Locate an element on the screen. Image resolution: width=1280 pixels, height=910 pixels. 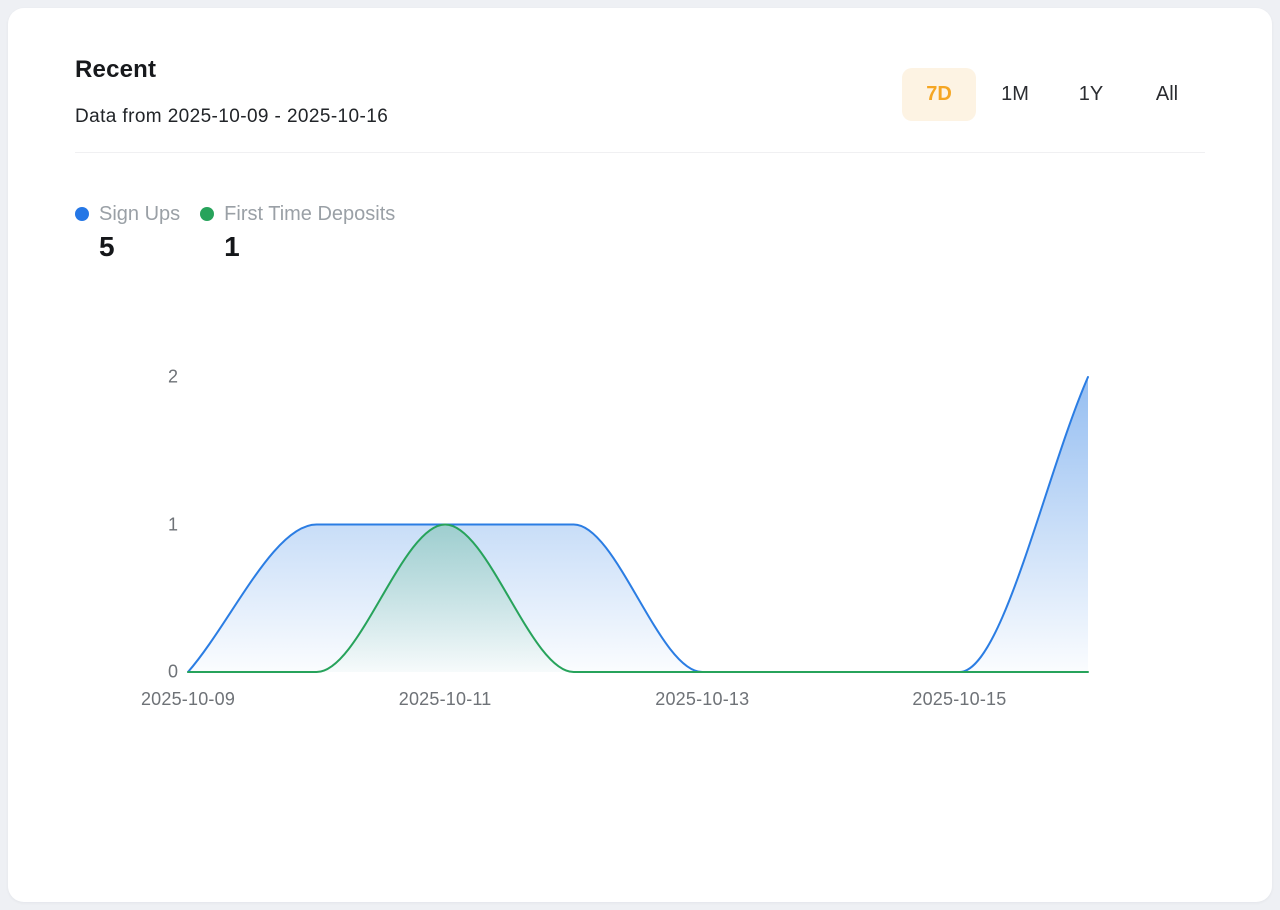
x-axis-tick: 2025-10-13 is located at coordinates (702, 699).